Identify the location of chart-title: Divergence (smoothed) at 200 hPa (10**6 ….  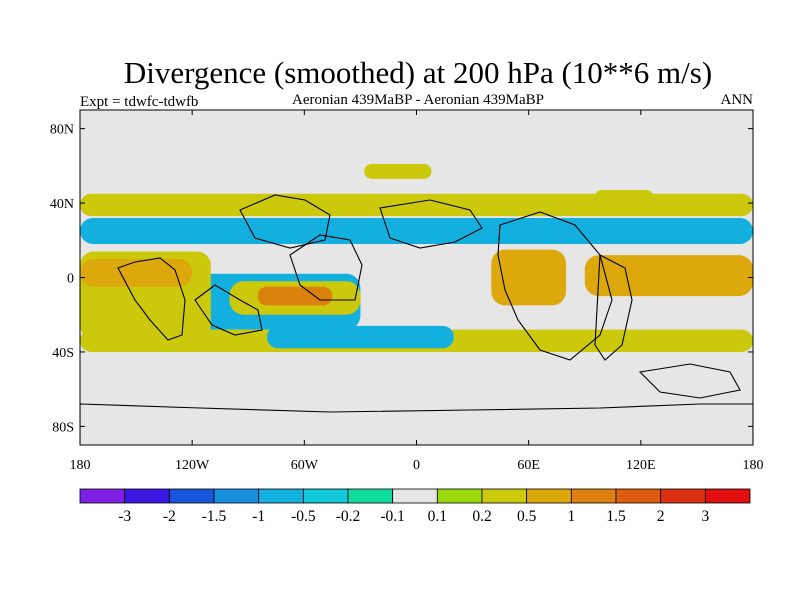
(418, 72).